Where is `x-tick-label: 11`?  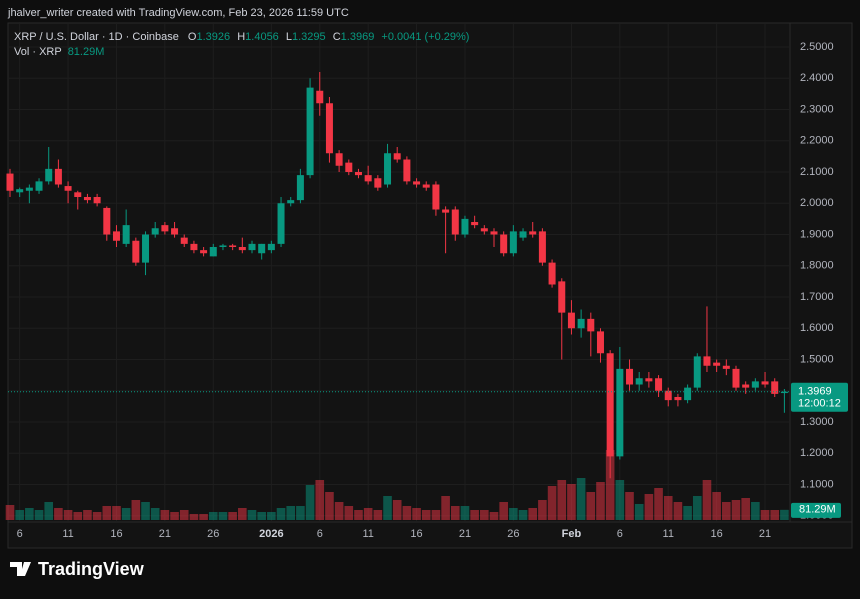
x-tick-label: 11 is located at coordinates (367, 534).